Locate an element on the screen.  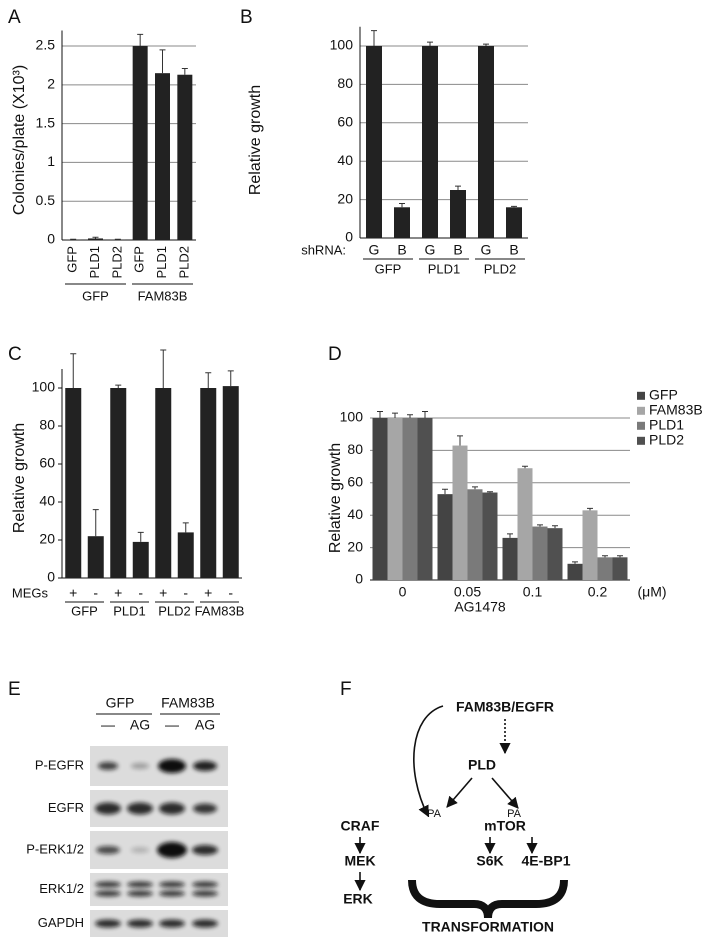
brace is located at coordinates (488, 899).